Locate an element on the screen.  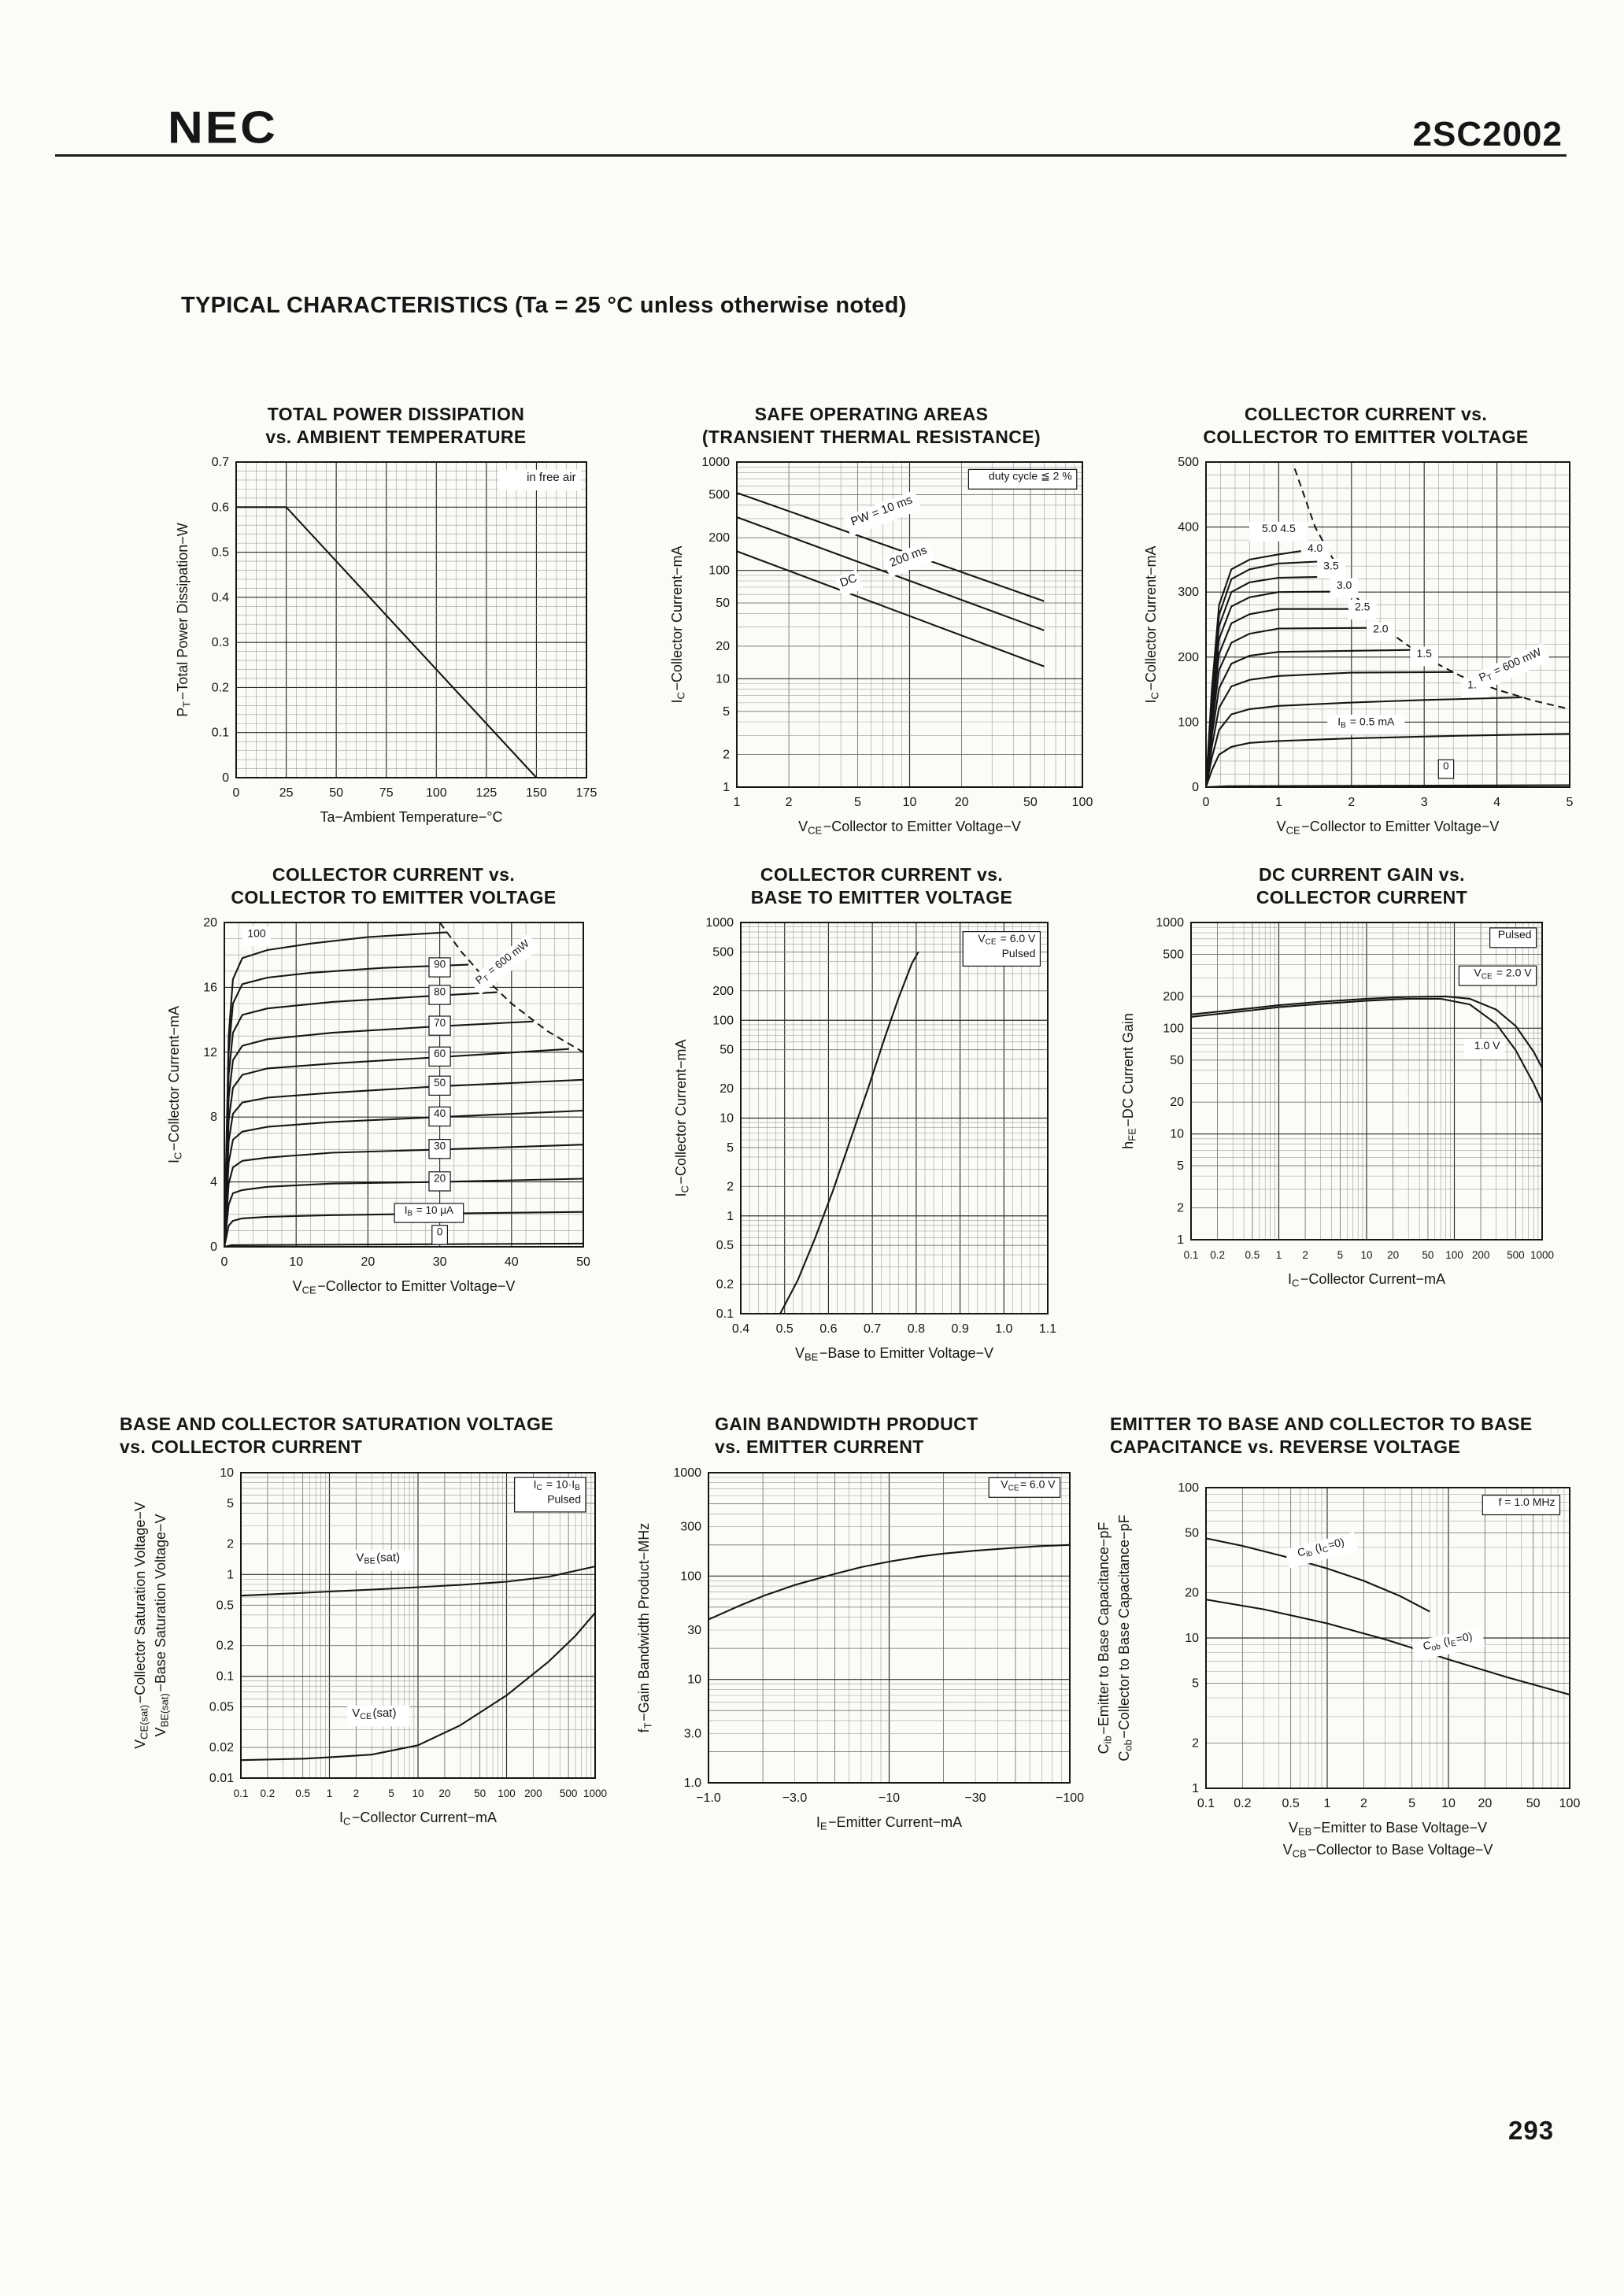
svg-text: 90 is located at coordinates (440, 965).